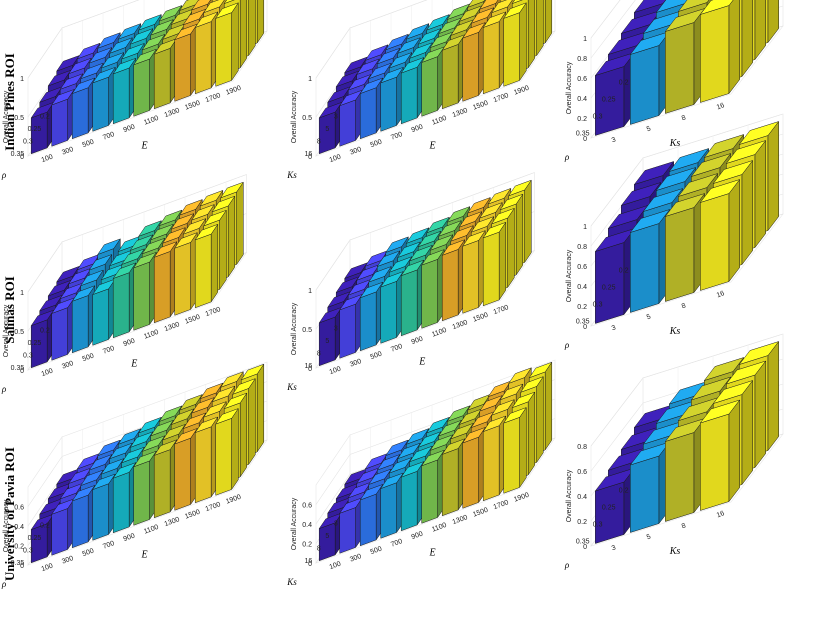 The width and height of the screenshot is (831, 618). What do you see at coordinates (310, 291) in the screenshot?
I see `z-tick-label: 1` at bounding box center [310, 291].